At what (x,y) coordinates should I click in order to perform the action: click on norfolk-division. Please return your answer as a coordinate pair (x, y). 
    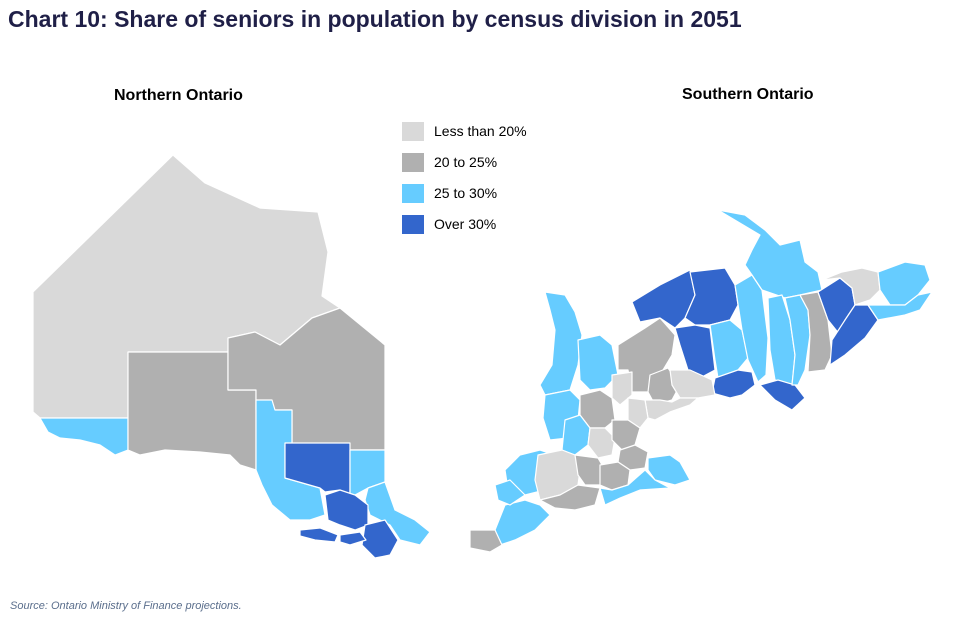
    Looking at the image, I should click on (635, 487).